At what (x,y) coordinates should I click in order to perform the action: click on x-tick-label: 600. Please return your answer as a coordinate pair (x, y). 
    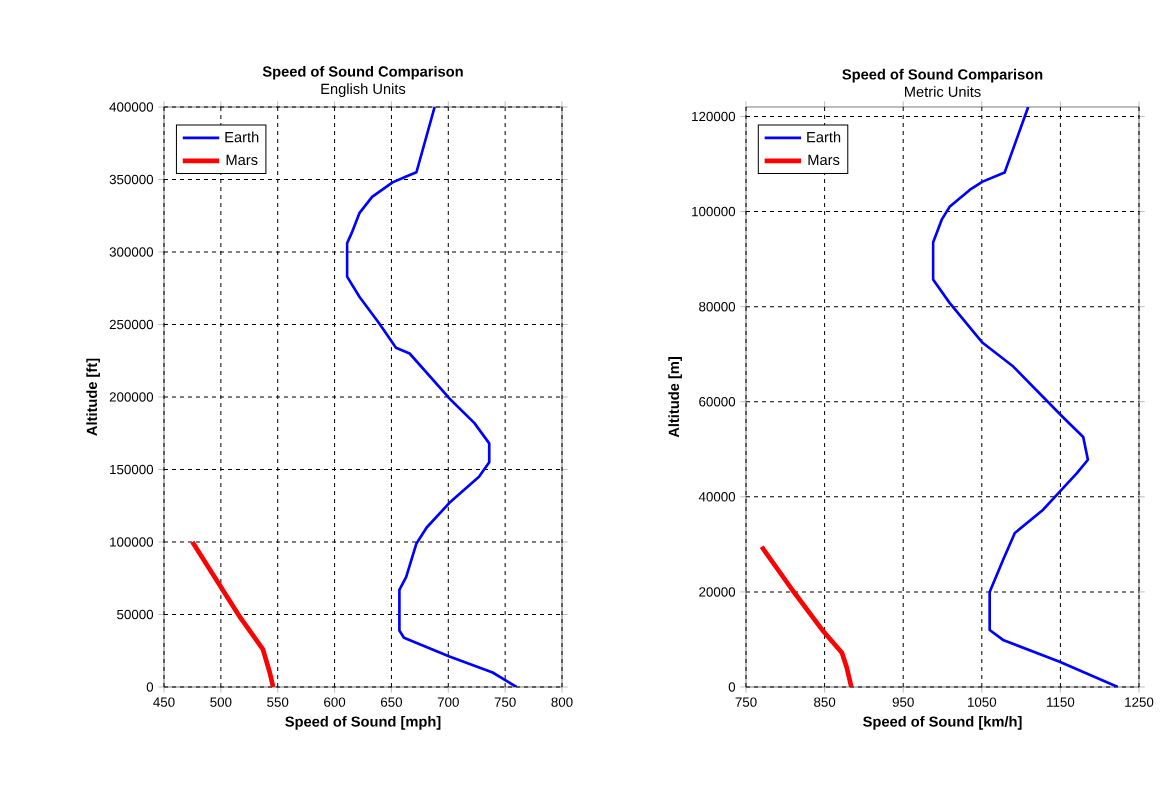
    Looking at the image, I should click on (335, 702).